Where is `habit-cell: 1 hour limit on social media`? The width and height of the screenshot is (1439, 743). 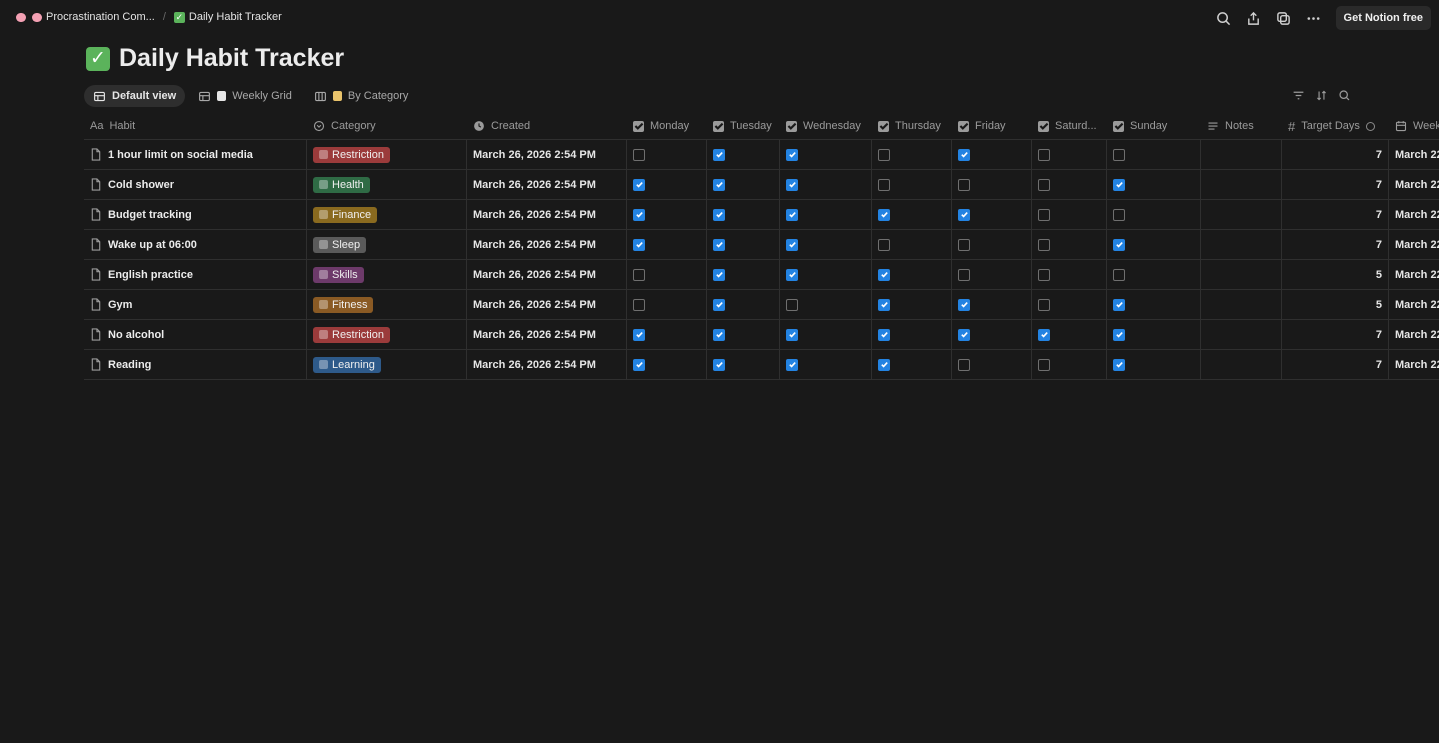 habit-cell: 1 hour limit on social media is located at coordinates (195, 154).